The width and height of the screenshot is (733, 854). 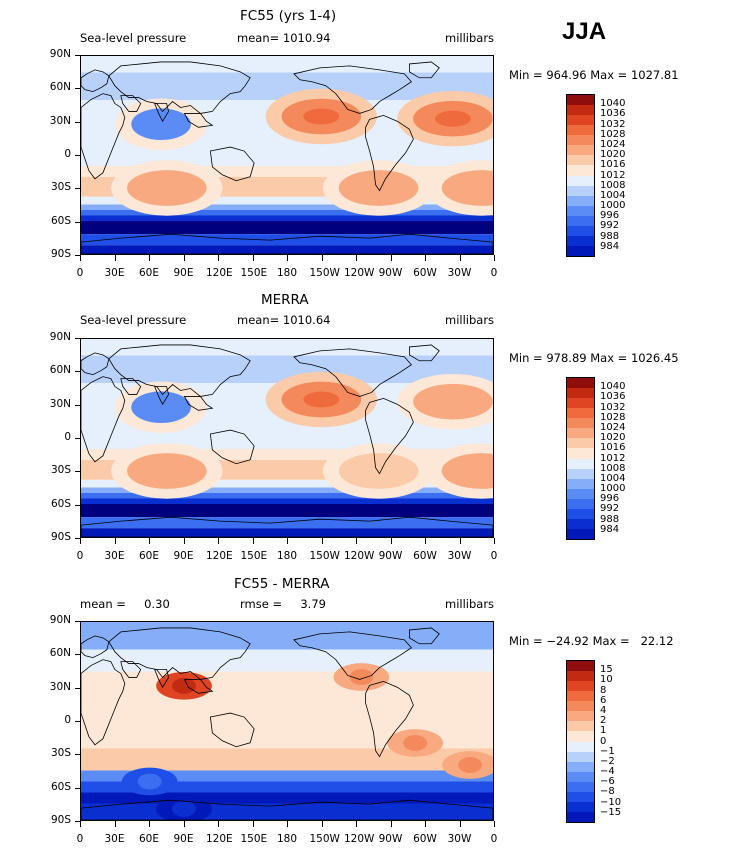 What do you see at coordinates (611, 812) in the screenshot?
I see `colorbar-tick-label: −15` at bounding box center [611, 812].